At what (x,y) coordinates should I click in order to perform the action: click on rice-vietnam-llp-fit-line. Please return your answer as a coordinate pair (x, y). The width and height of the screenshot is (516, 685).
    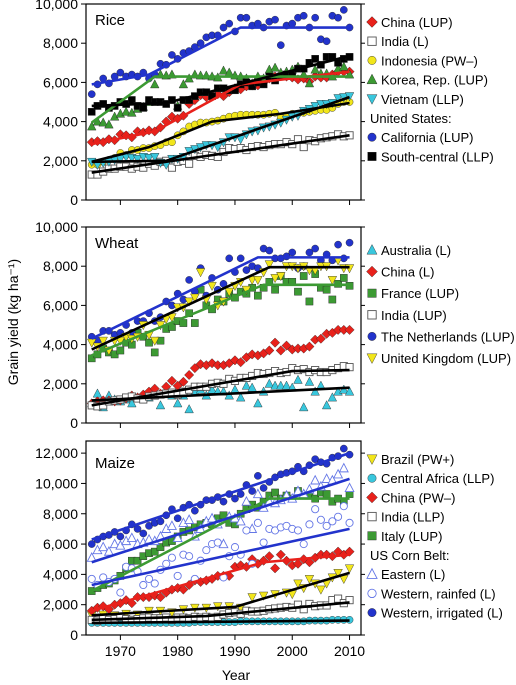
    Looking at the image, I should click on (220, 129).